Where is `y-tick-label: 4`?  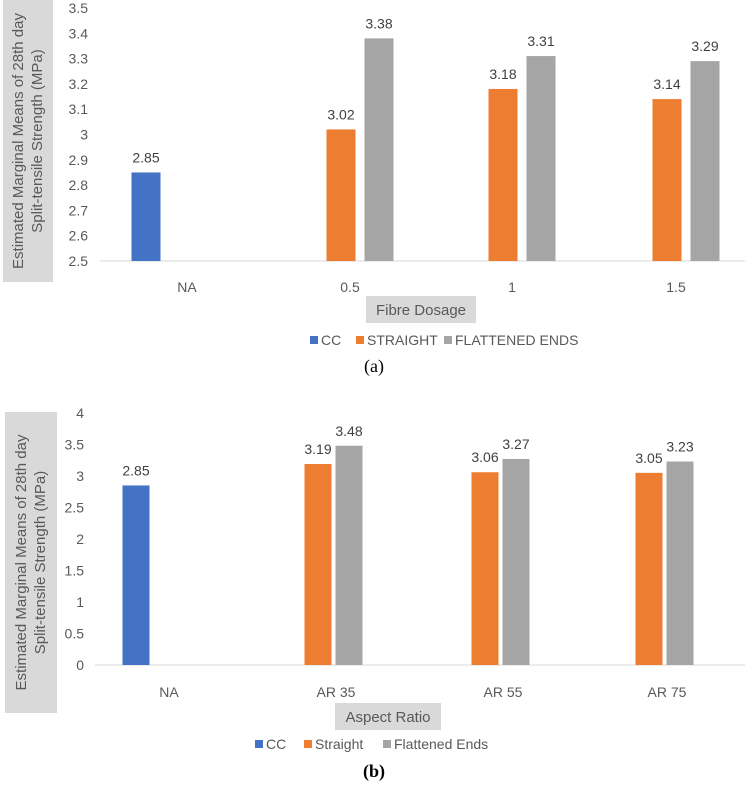
y-tick-label: 4 is located at coordinates (80, 413).